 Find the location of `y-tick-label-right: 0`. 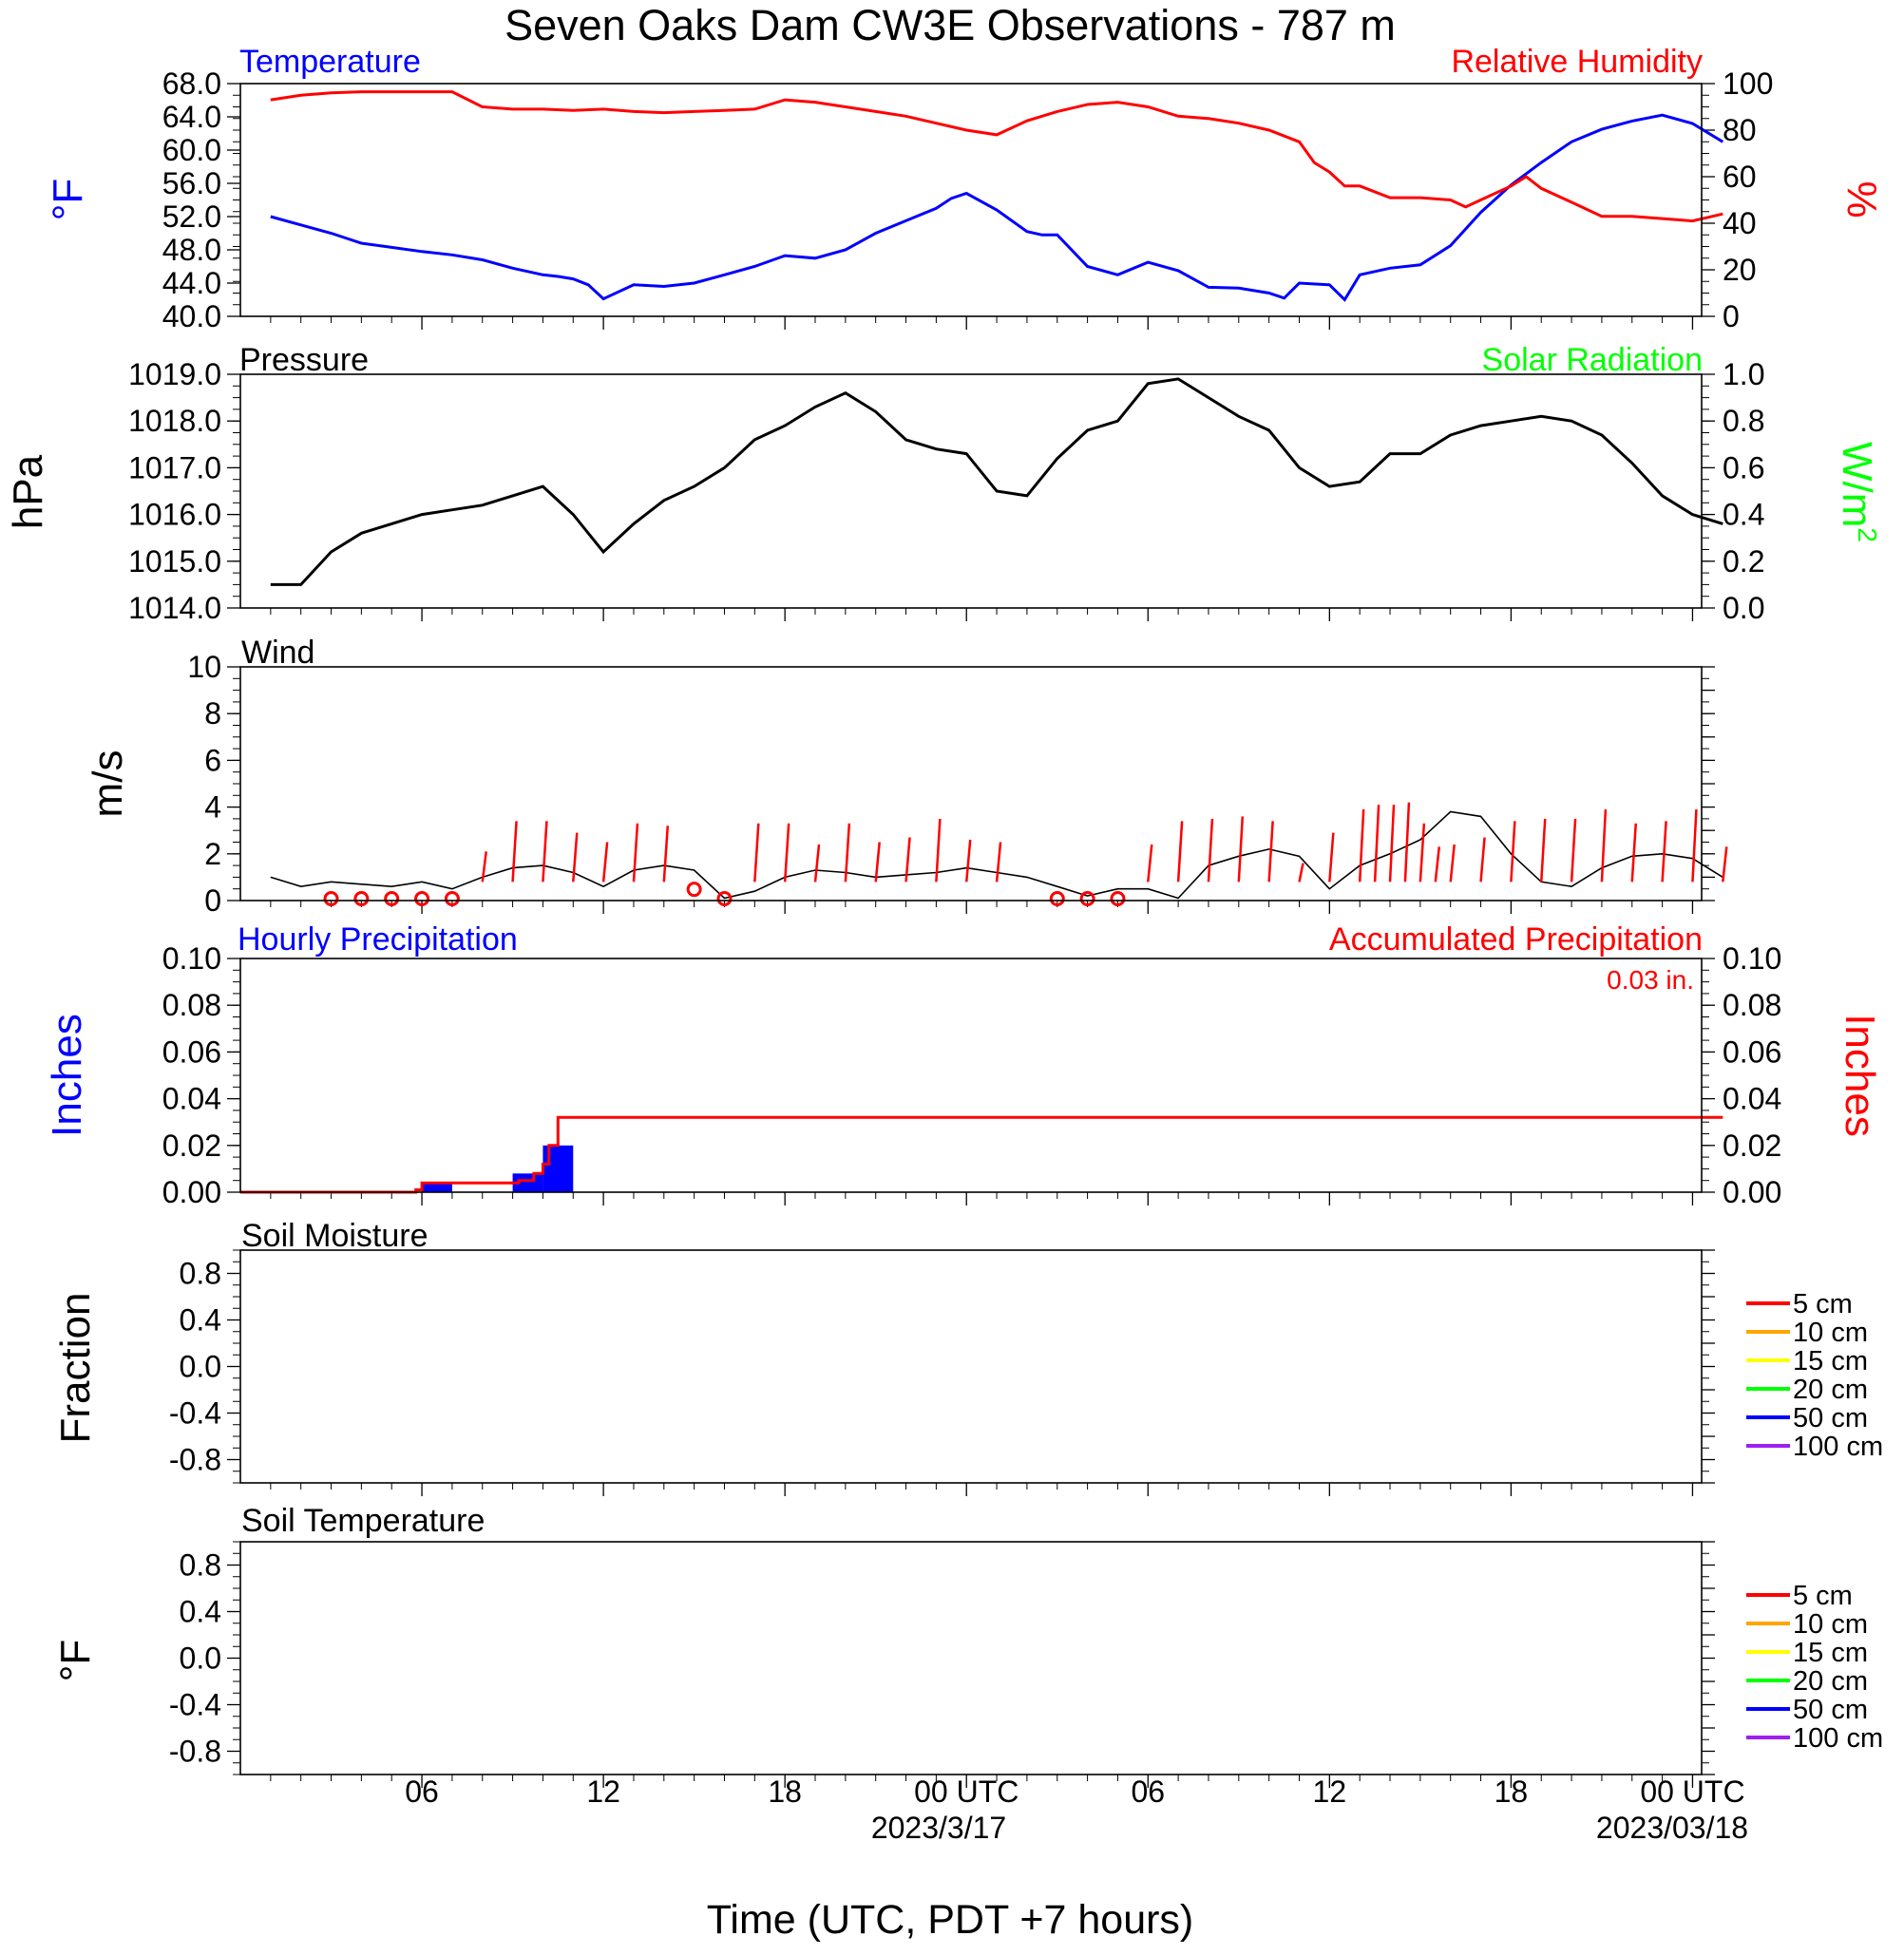

y-tick-label-right: 0 is located at coordinates (1732, 316).